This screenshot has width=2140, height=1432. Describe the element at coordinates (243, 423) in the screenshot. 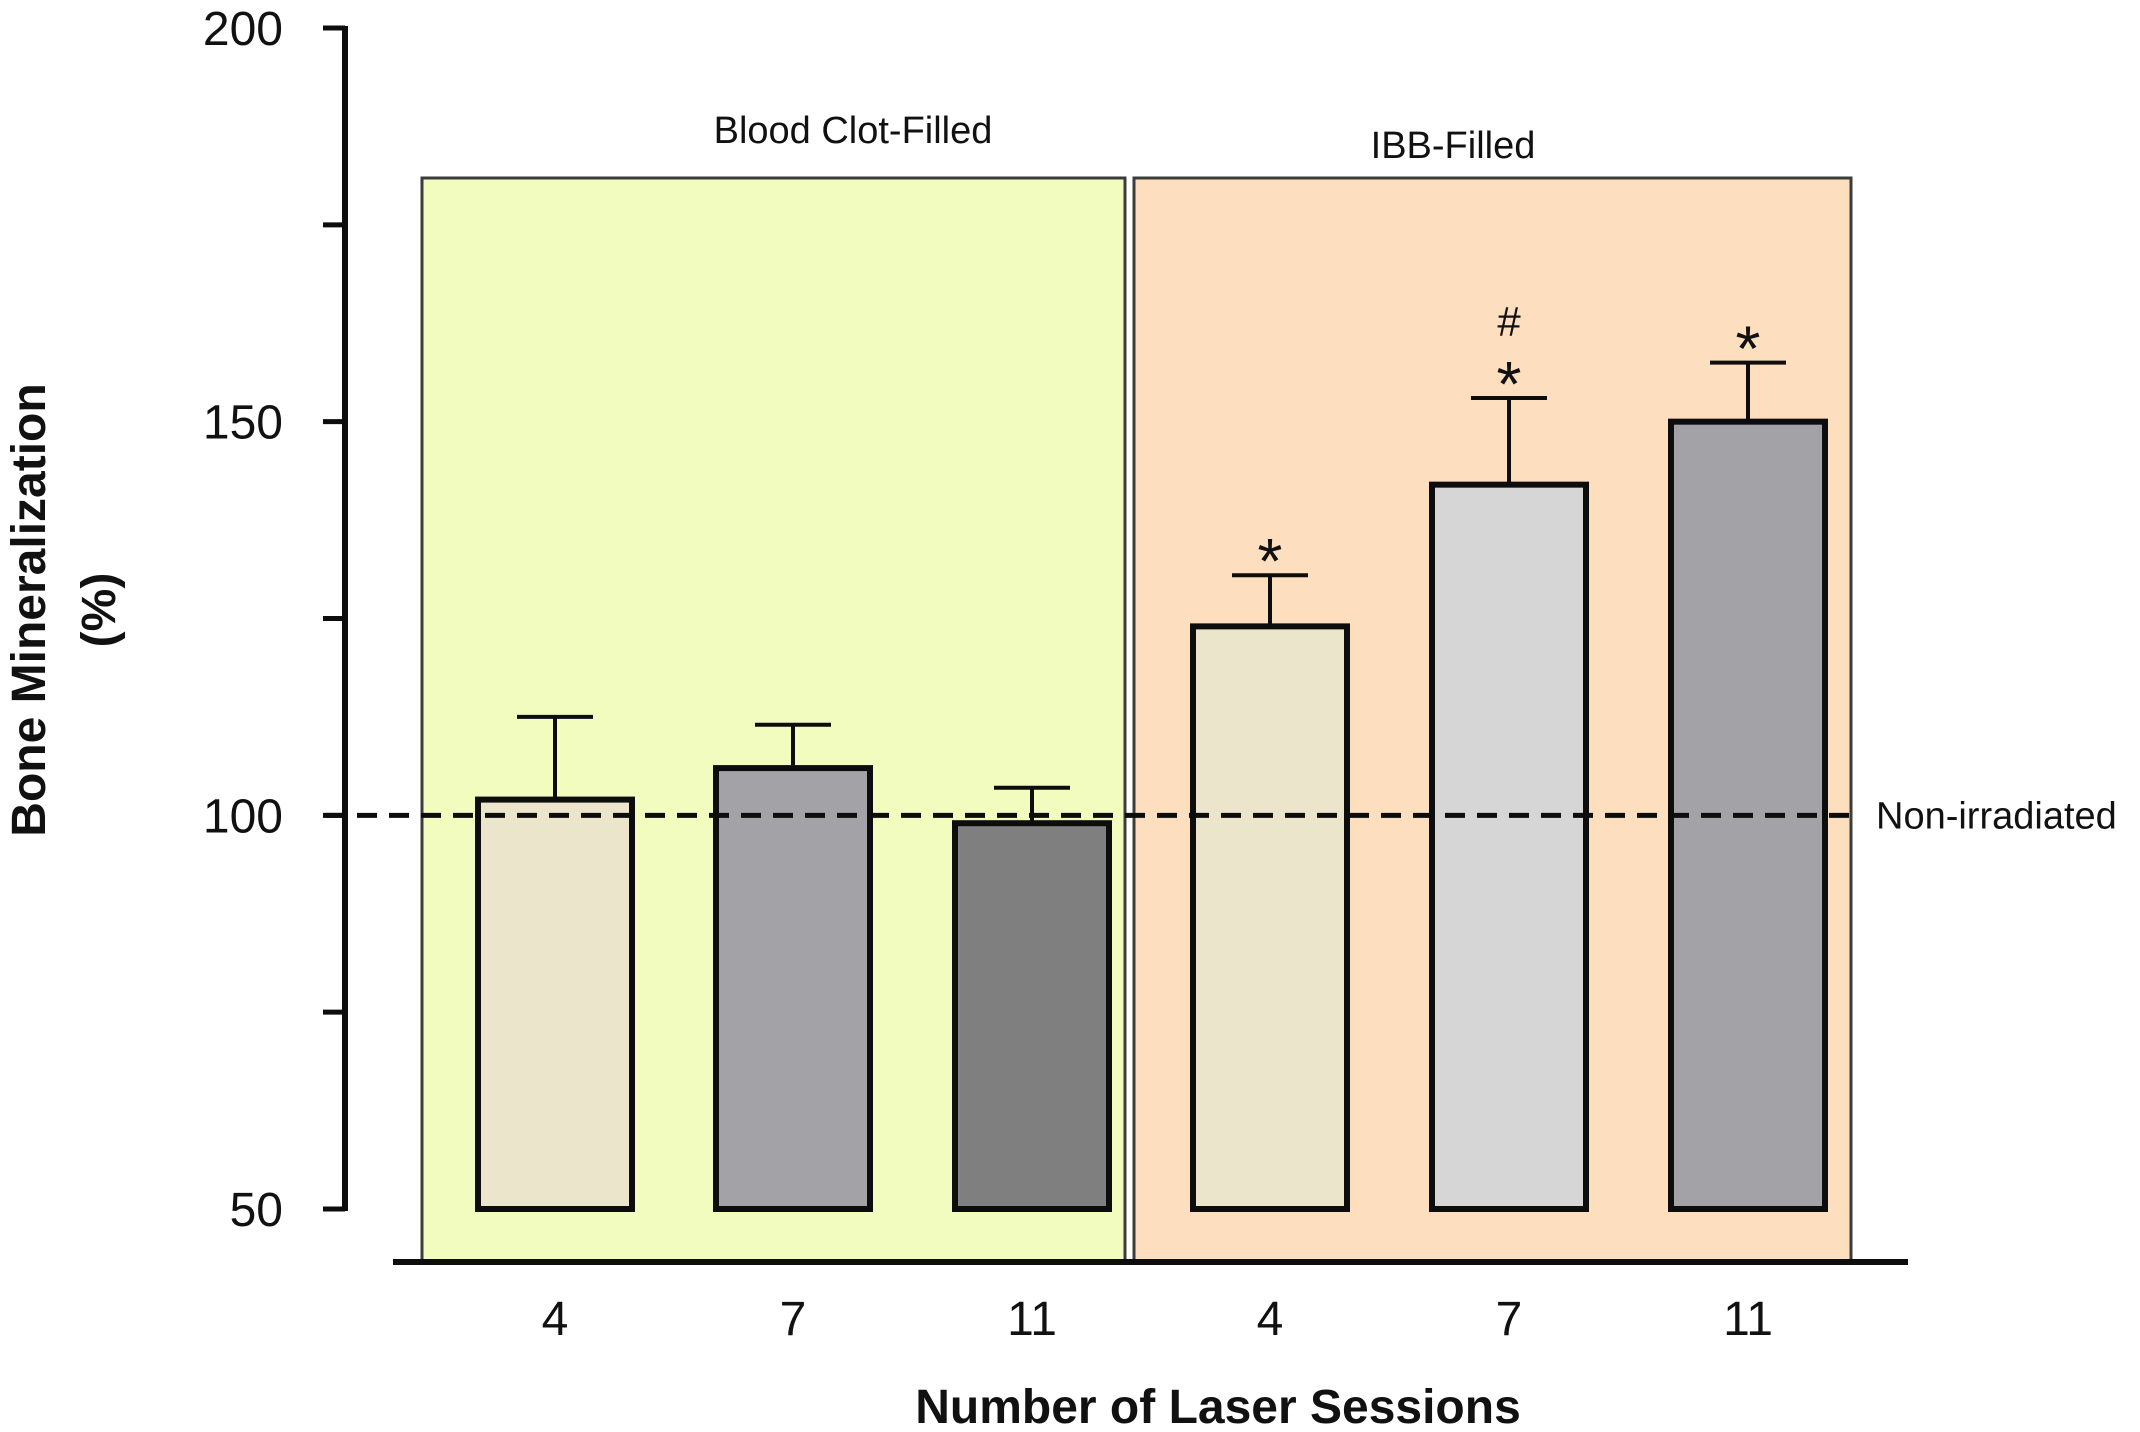

I see `y-tick-label-150: 150` at that location.